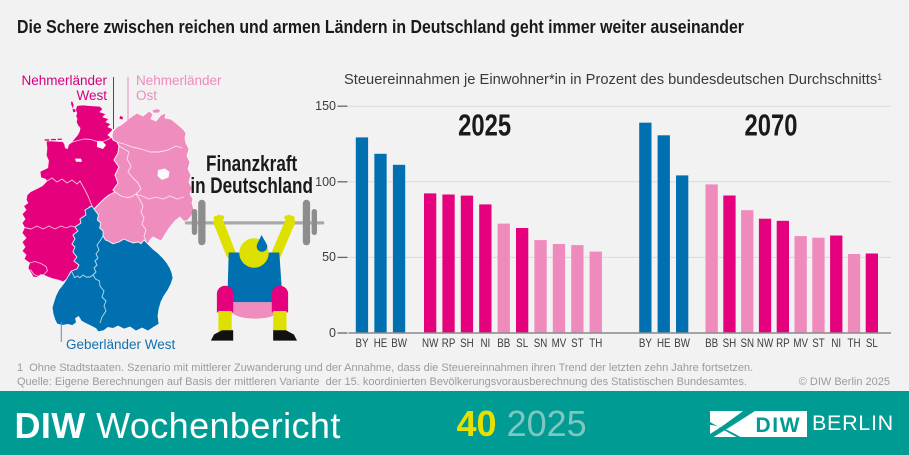 This screenshot has height=455, width=909. What do you see at coordinates (484, 125) in the screenshot?
I see `svg-text: 2025` at bounding box center [484, 125].